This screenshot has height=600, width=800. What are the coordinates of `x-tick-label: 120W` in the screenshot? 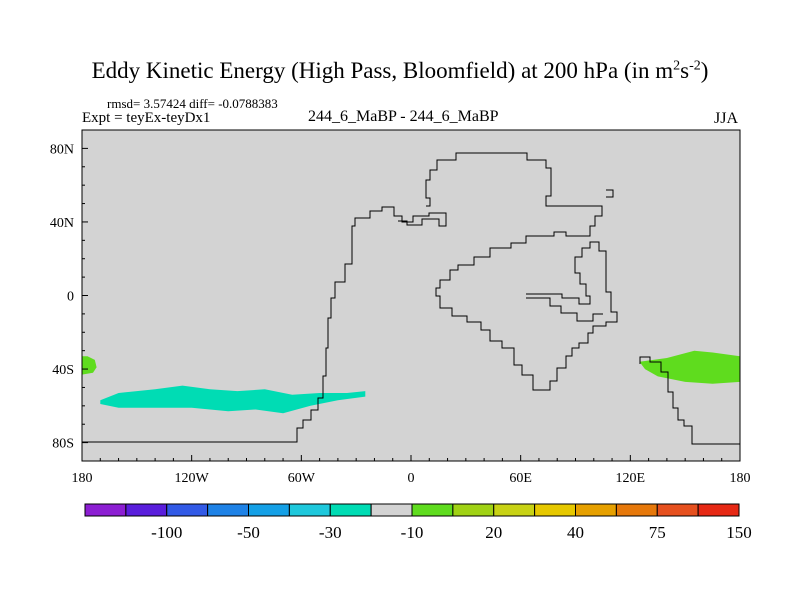 It's located at (192, 478).